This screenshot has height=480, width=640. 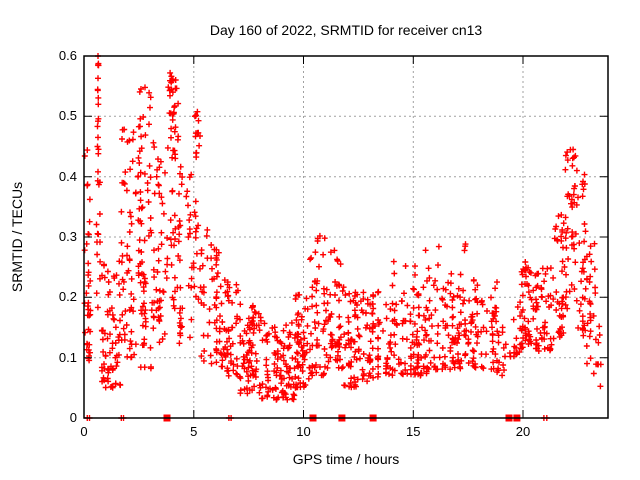 I want to click on y-tick-label: 0.6, so click(x=67, y=55).